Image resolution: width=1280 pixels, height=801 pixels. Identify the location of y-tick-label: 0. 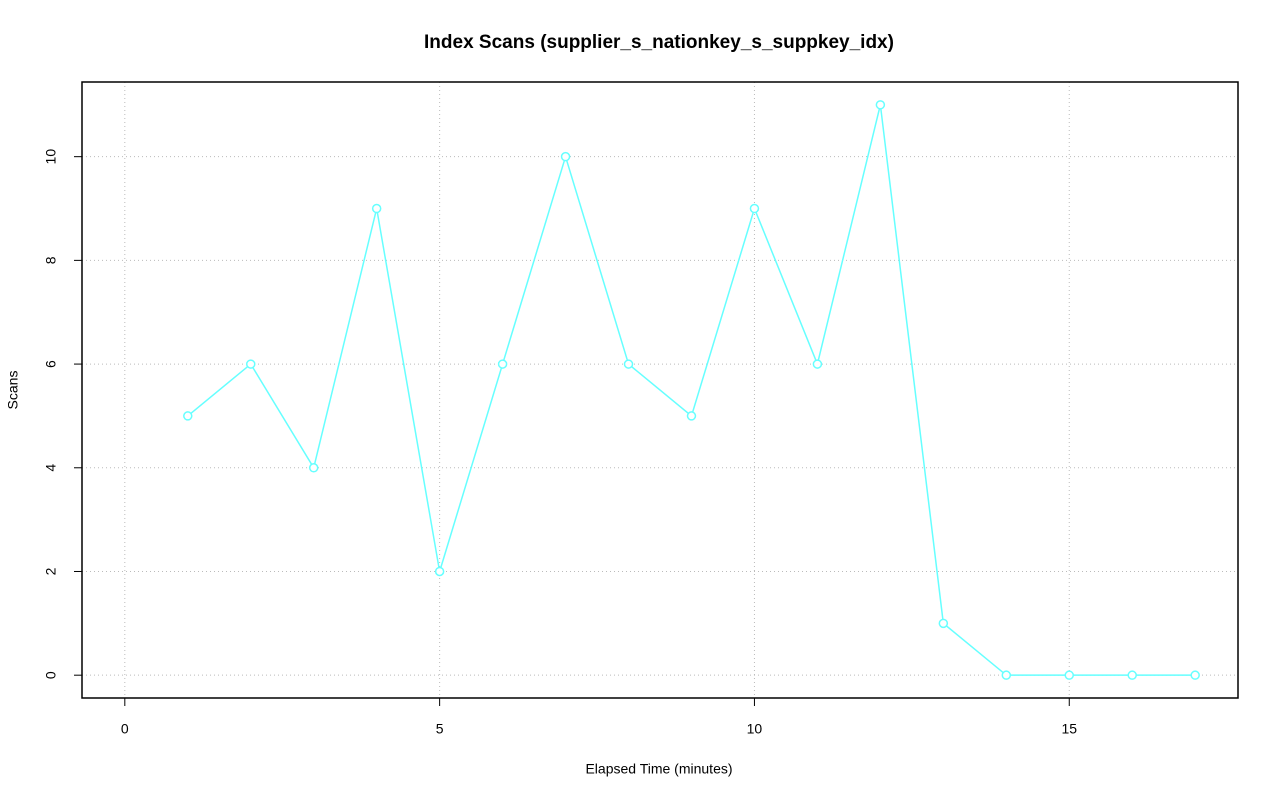
(51, 675).